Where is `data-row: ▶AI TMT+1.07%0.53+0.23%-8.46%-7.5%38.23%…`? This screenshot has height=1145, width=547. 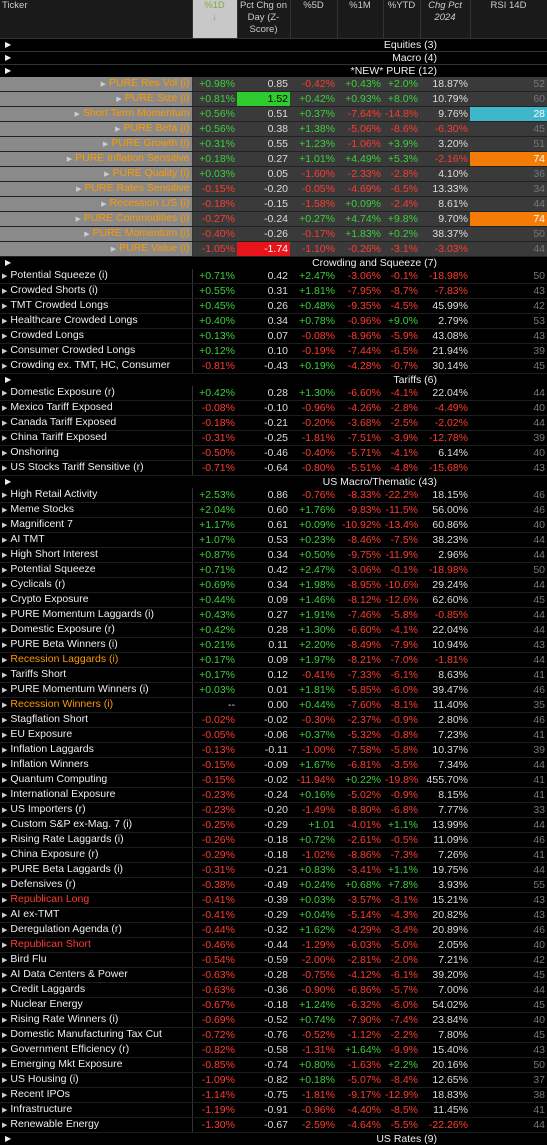 data-row: ▶AI TMT+1.07%0.53+0.23%-8.46%-7.5%38.23%… is located at coordinates (273, 540).